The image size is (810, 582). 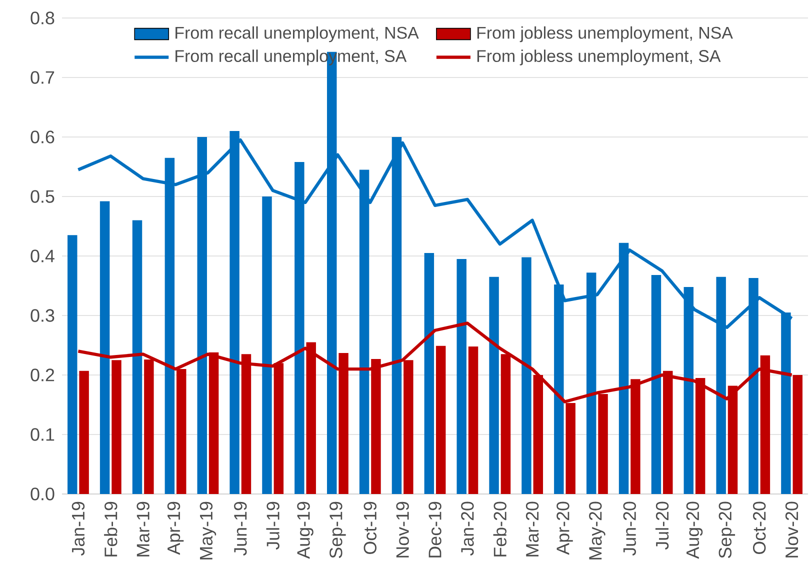 I want to click on legend-label: From jobless unemployment, SA, so click(x=599, y=58).